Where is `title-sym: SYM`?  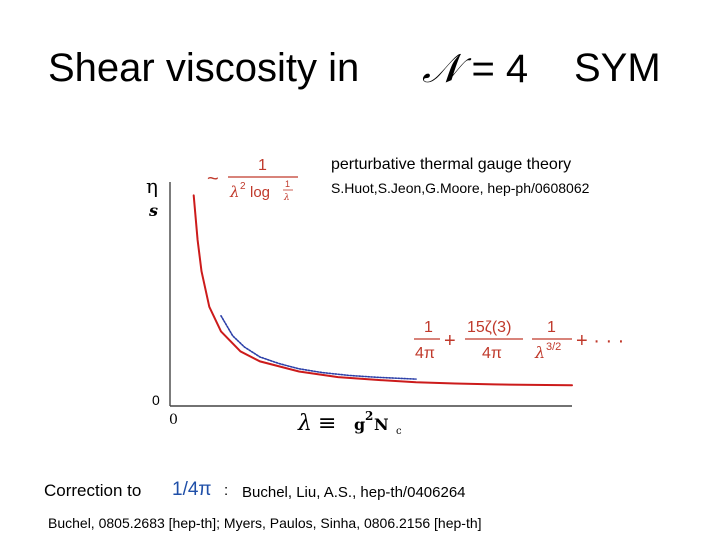 title-sym: SYM is located at coordinates (617, 68).